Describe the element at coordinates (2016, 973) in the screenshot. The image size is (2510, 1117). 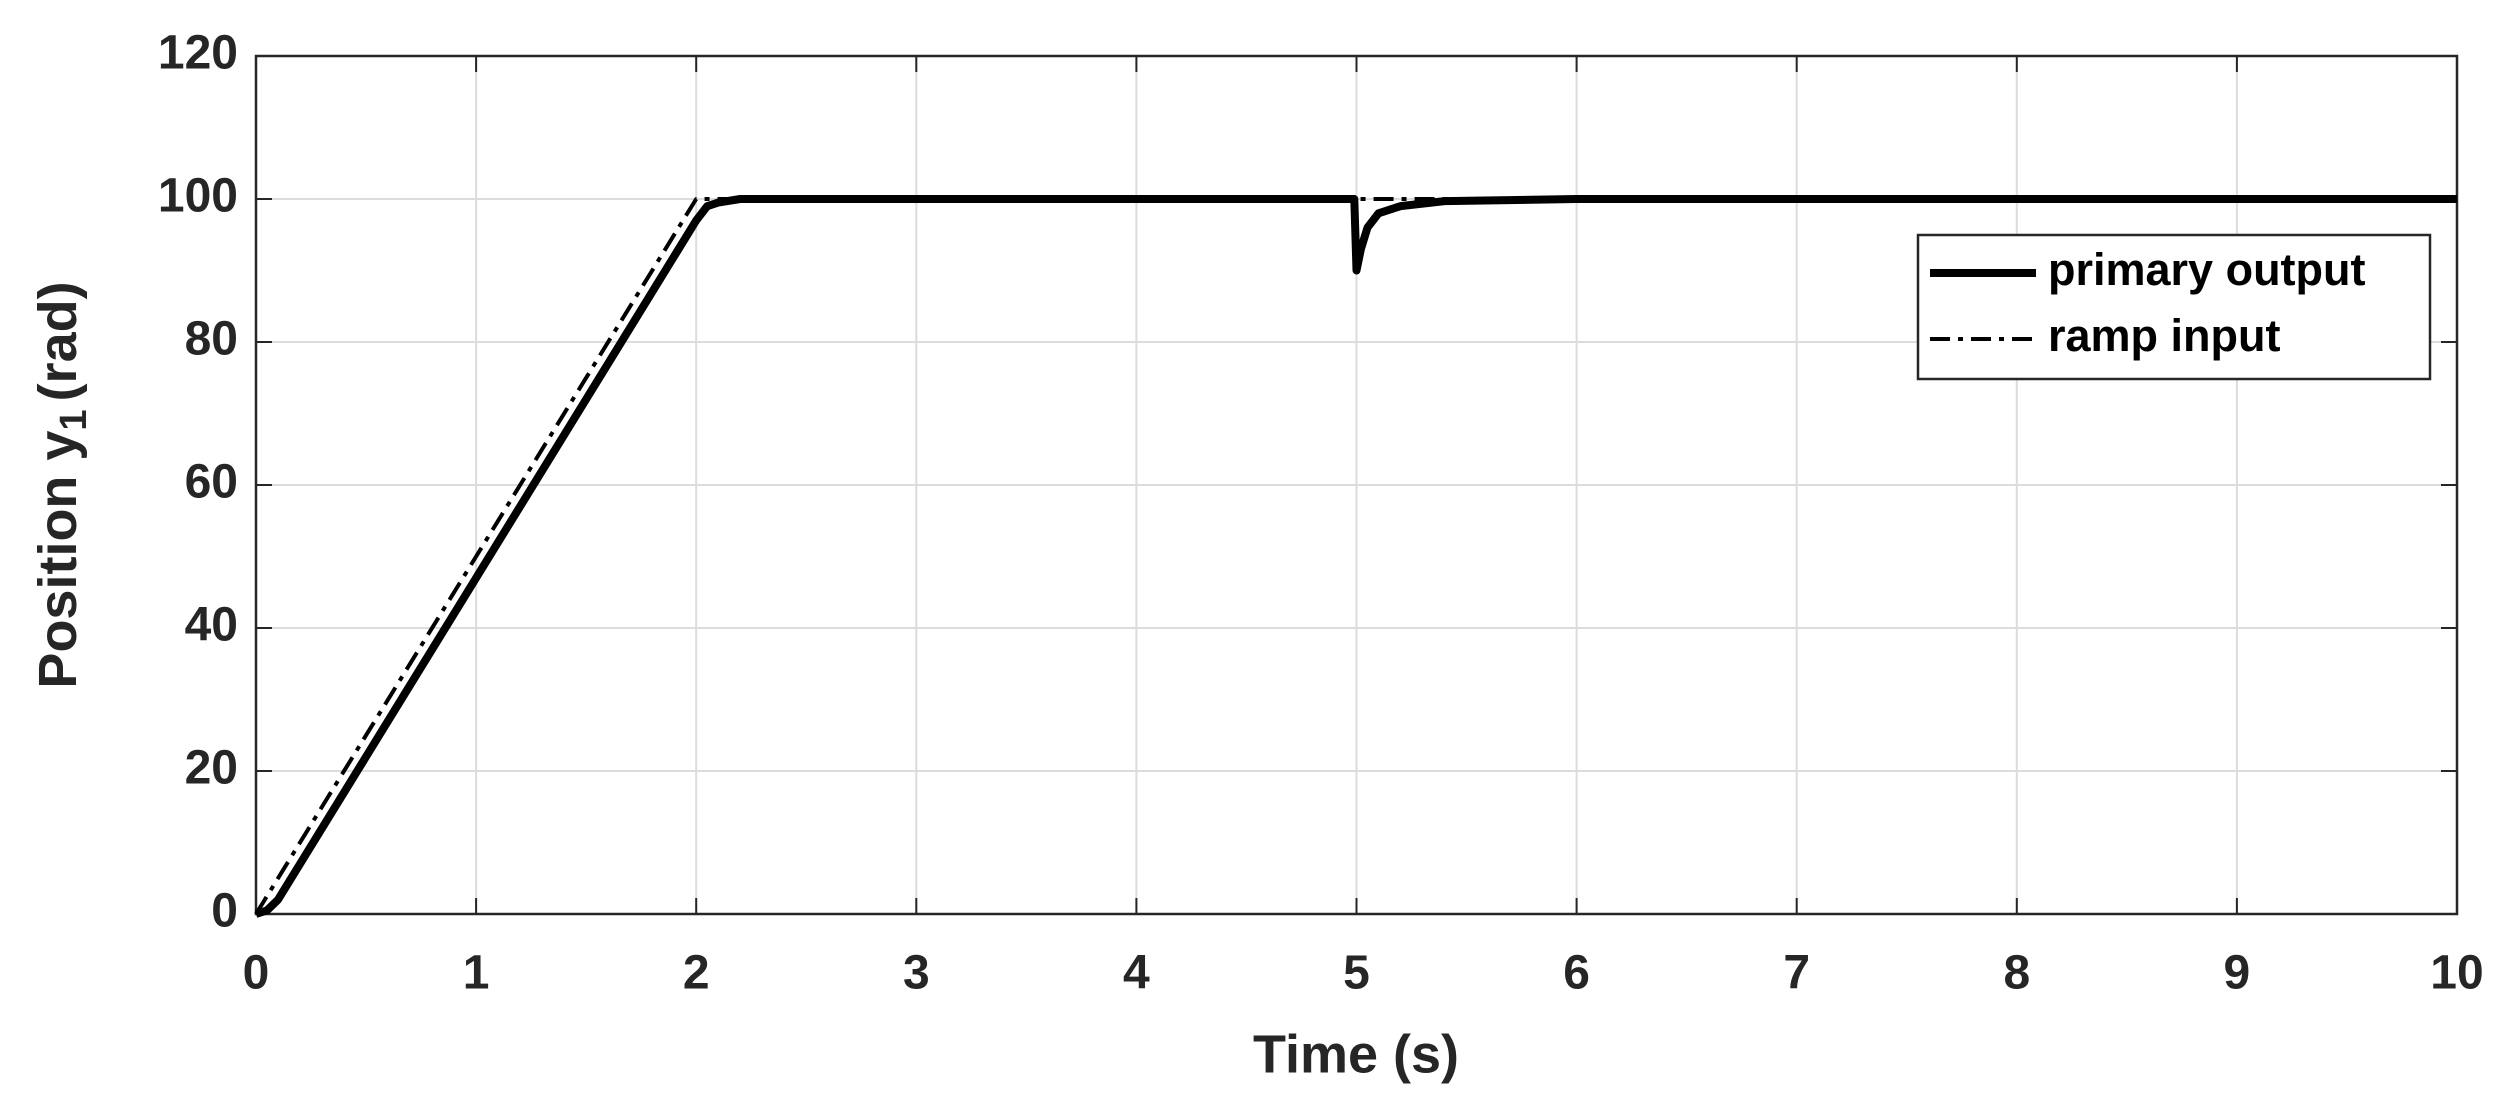
I see `x-tick-label: 8` at that location.